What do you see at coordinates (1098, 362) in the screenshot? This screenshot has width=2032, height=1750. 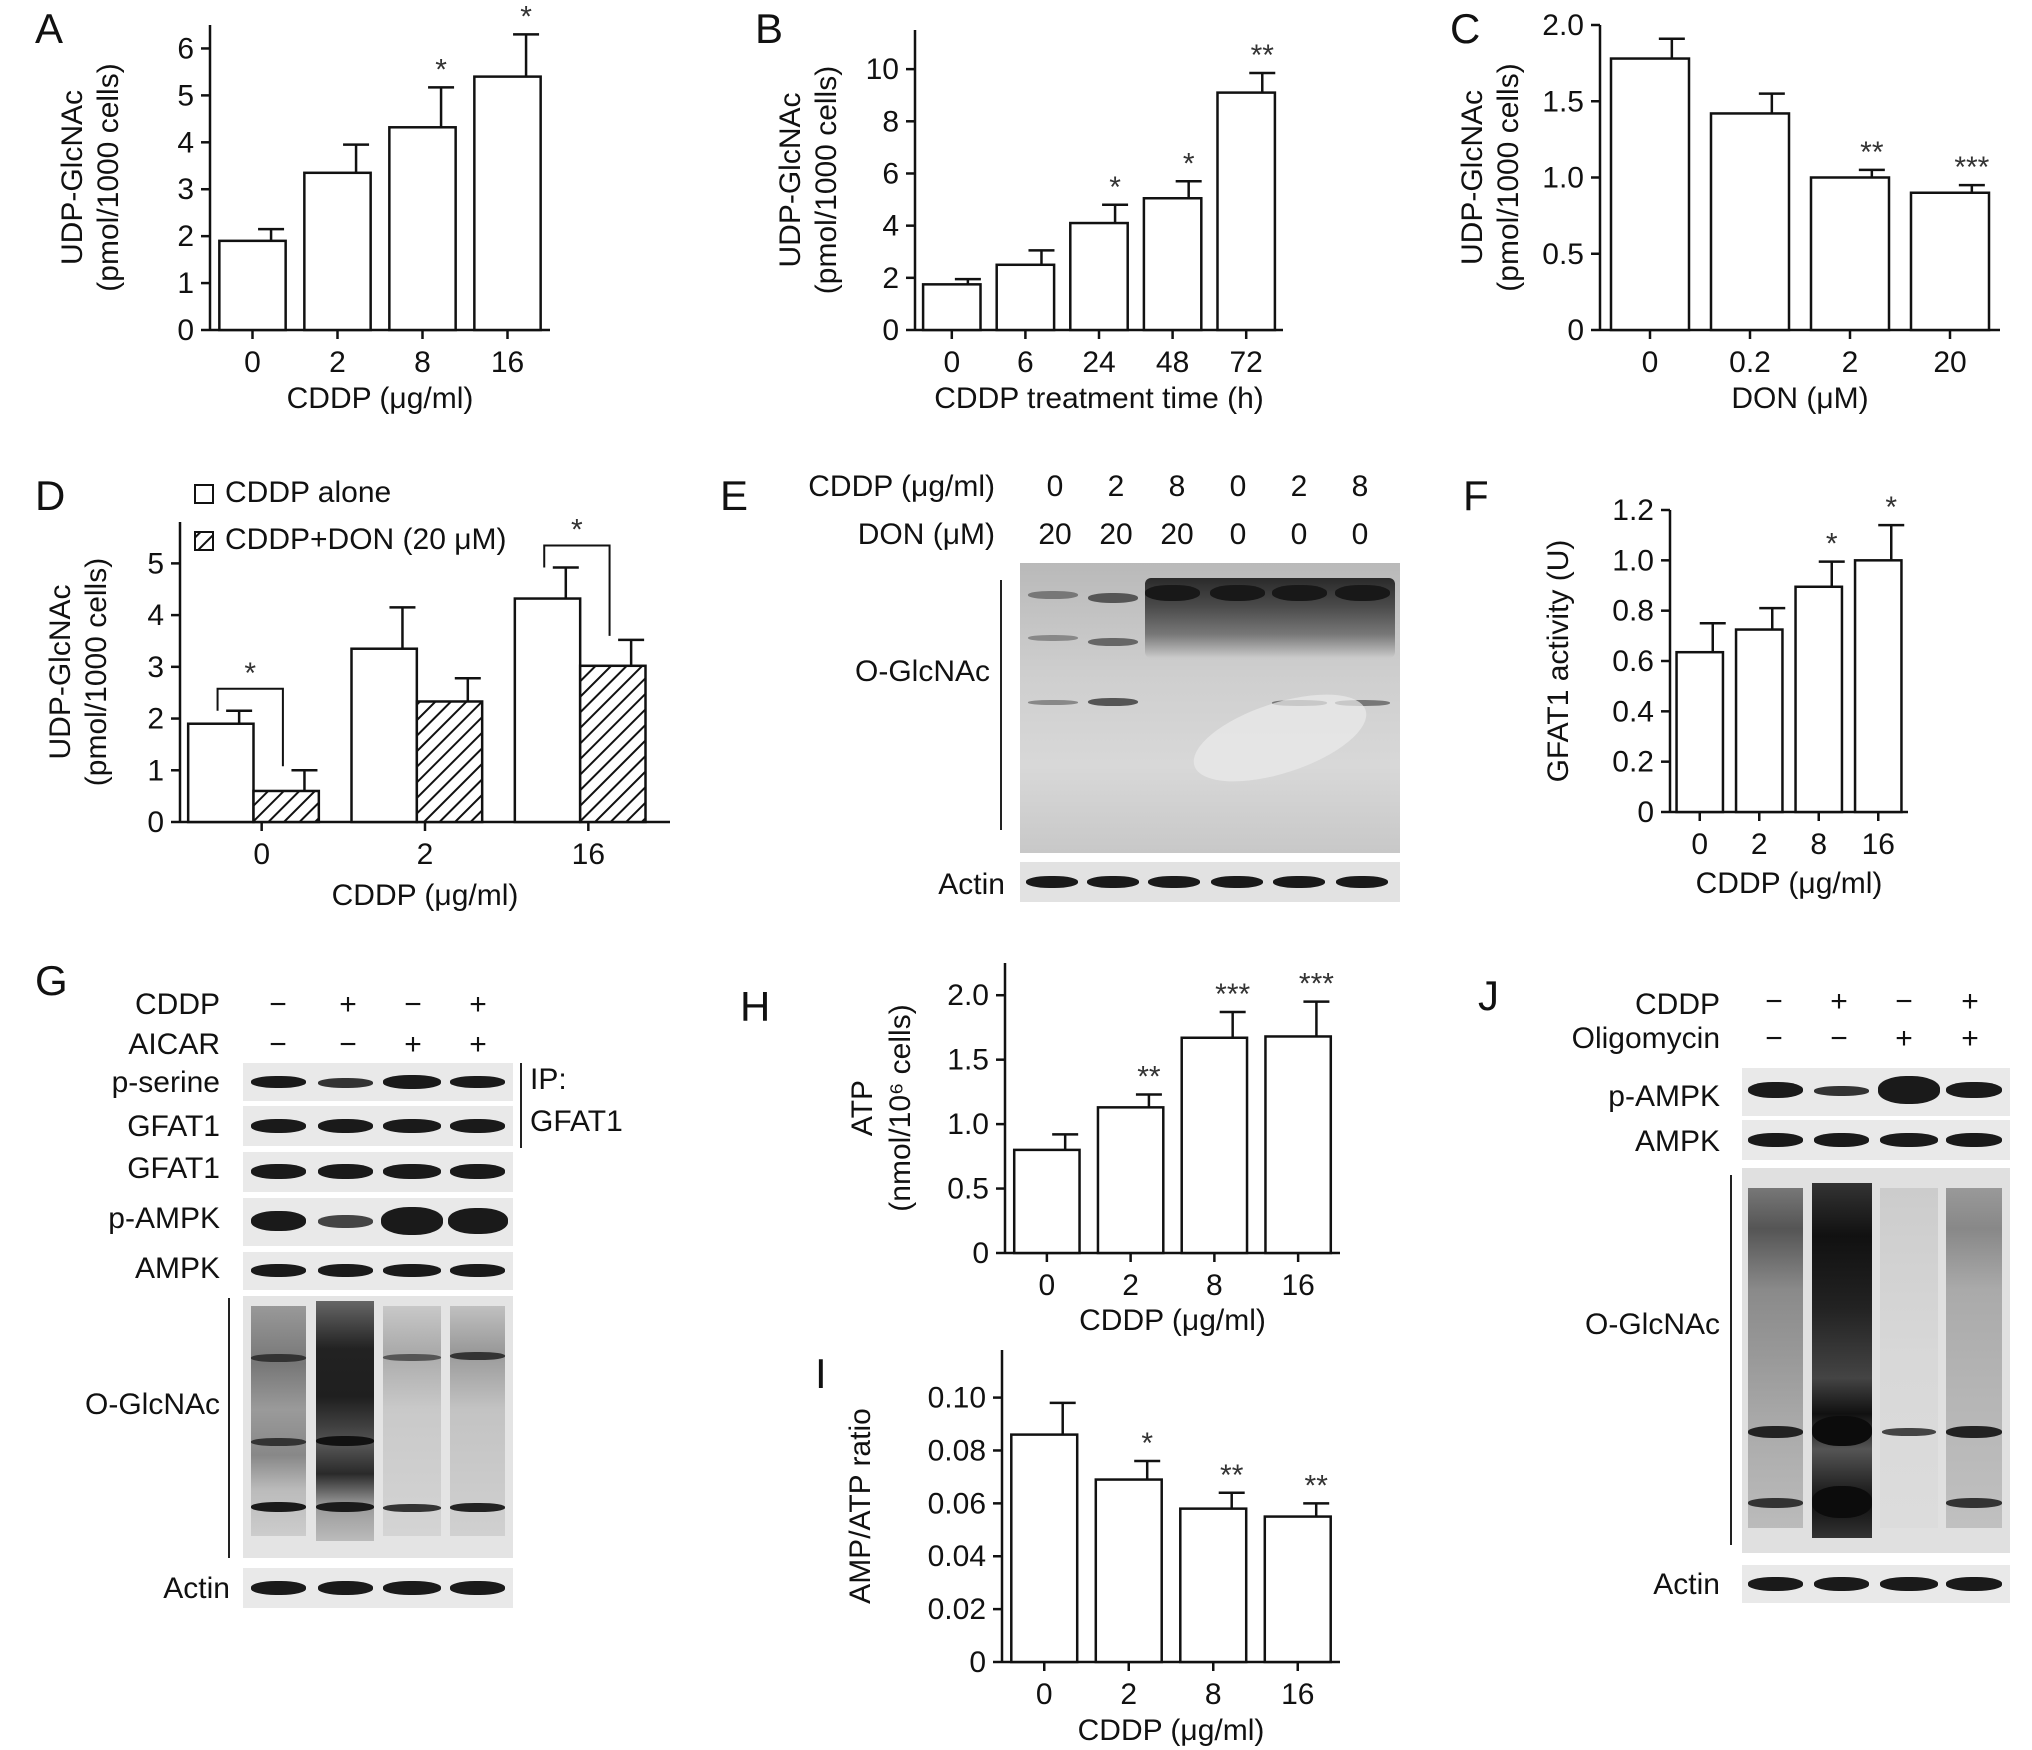 I see `x-tick-label-b: 24` at bounding box center [1098, 362].